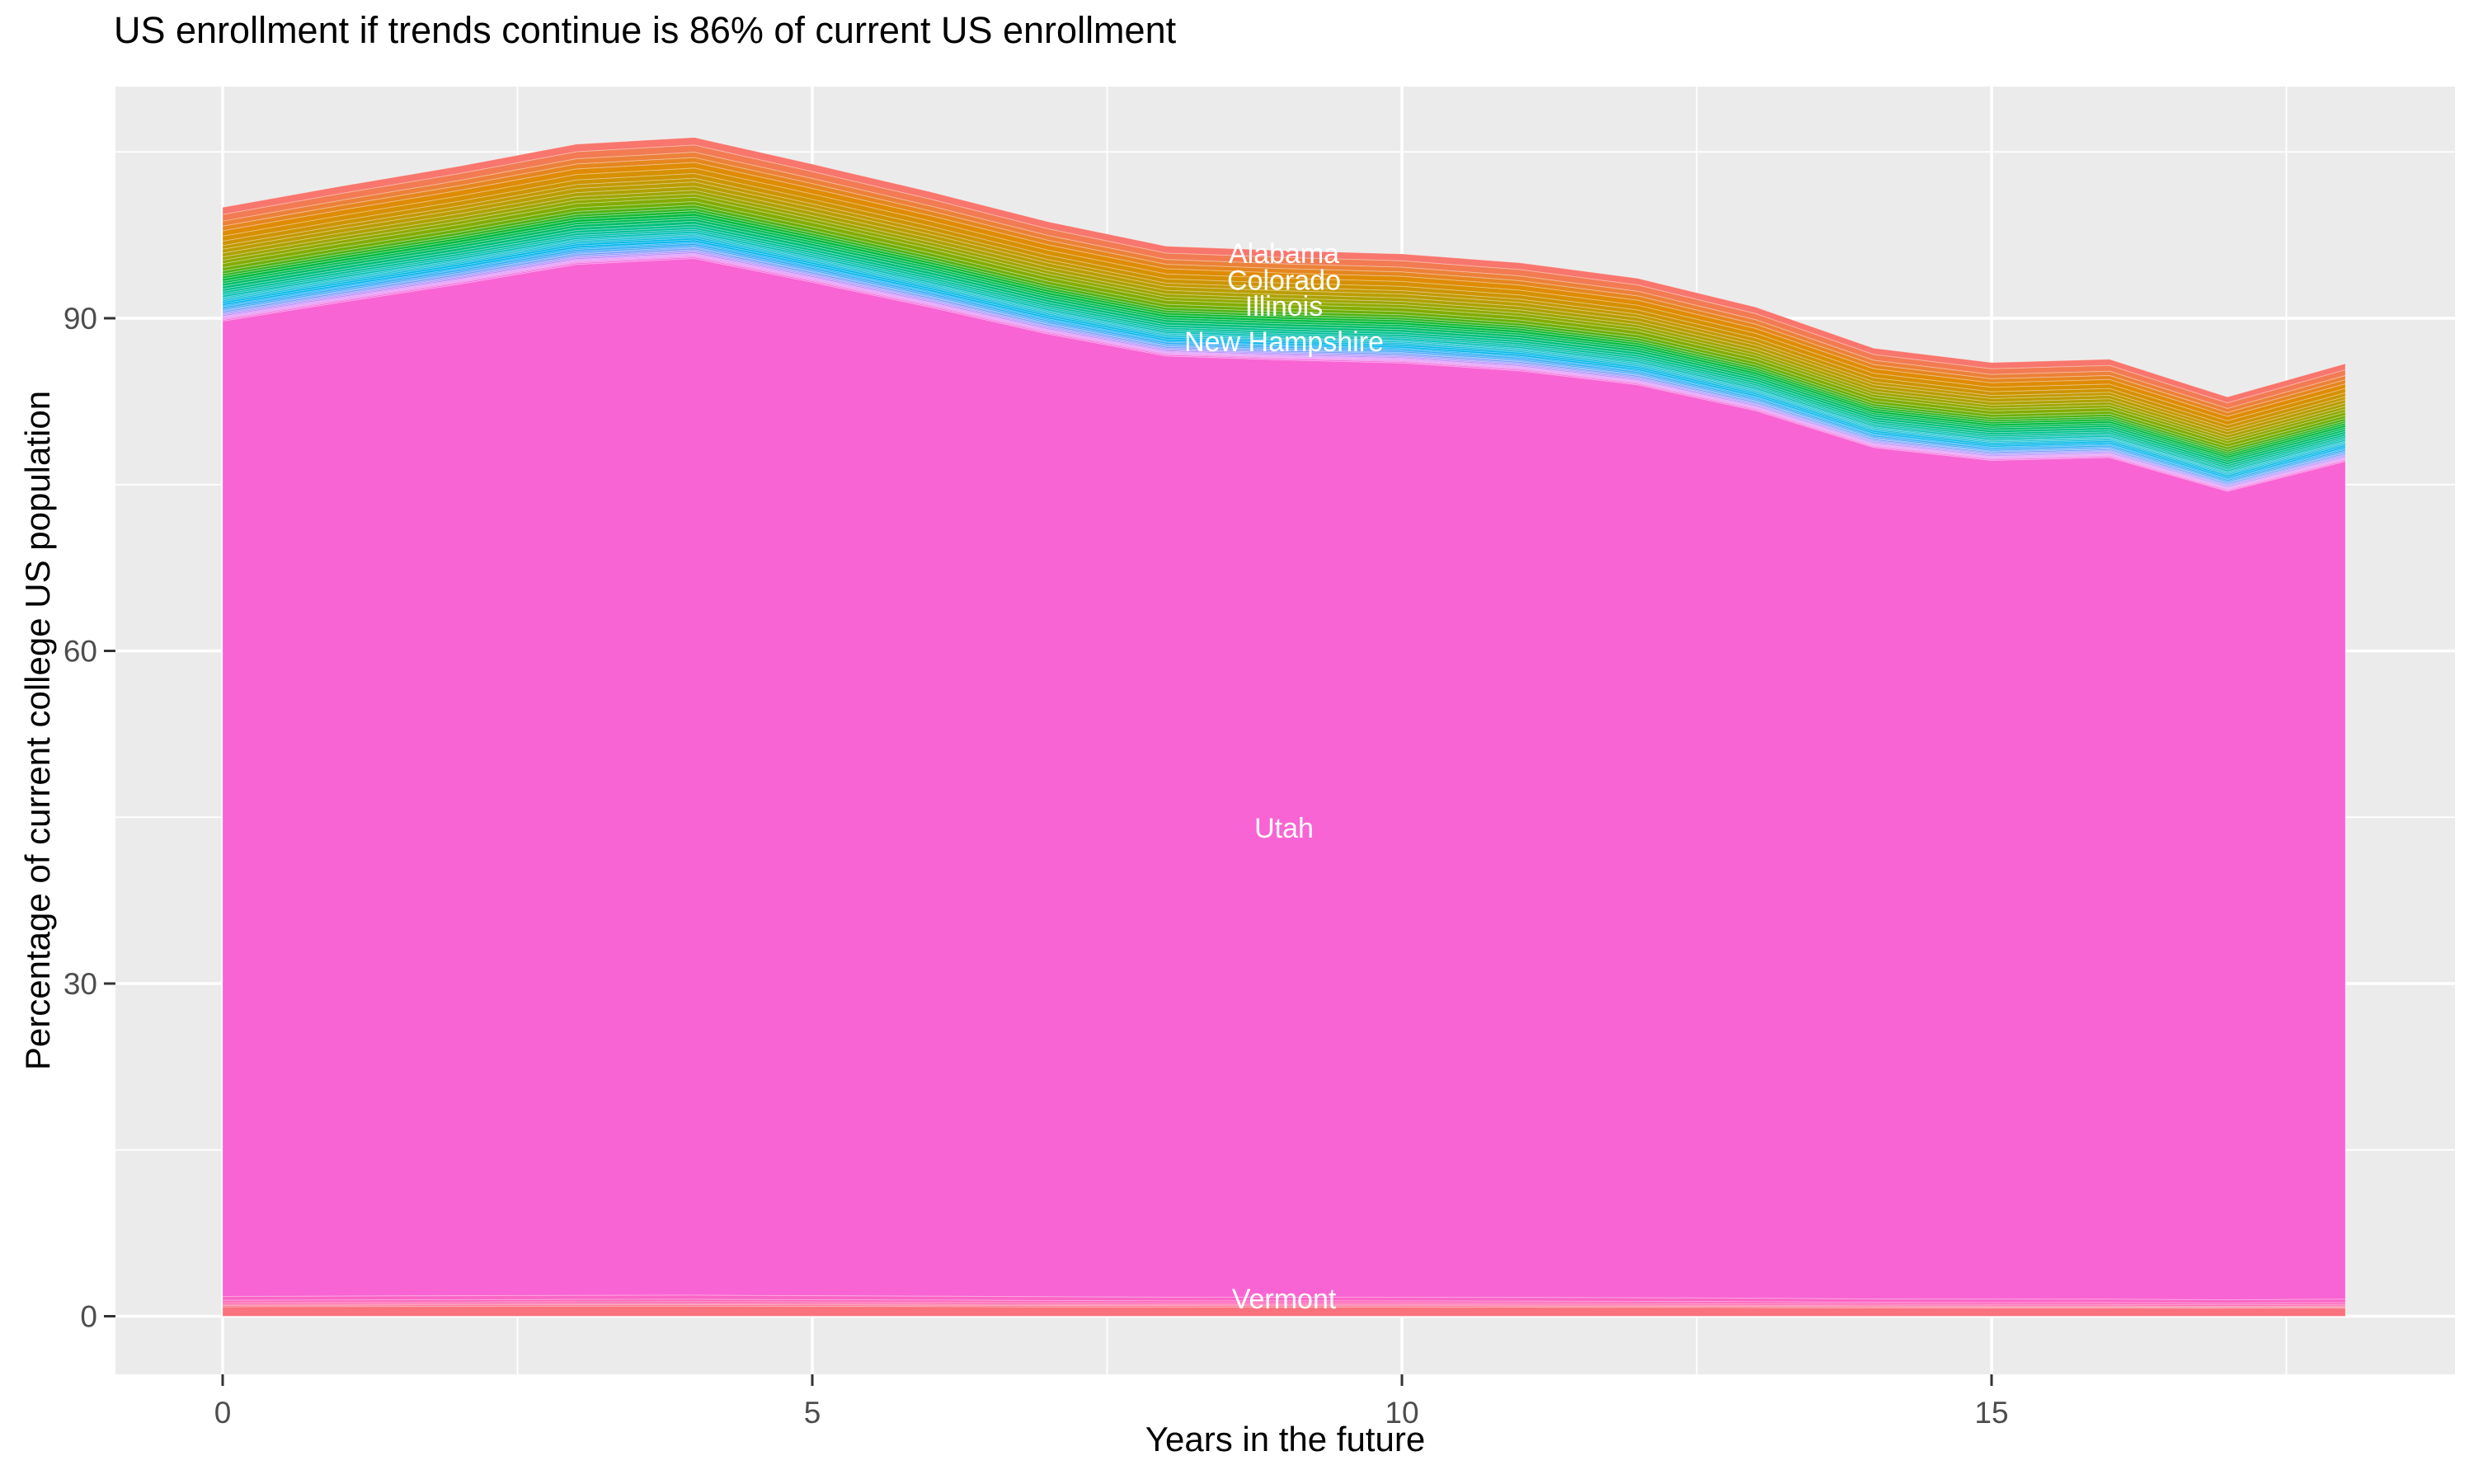 The image size is (2474, 1484). Describe the element at coordinates (1284, 342) in the screenshot. I see `state-label-new-hampshire: New Hampshire` at that location.